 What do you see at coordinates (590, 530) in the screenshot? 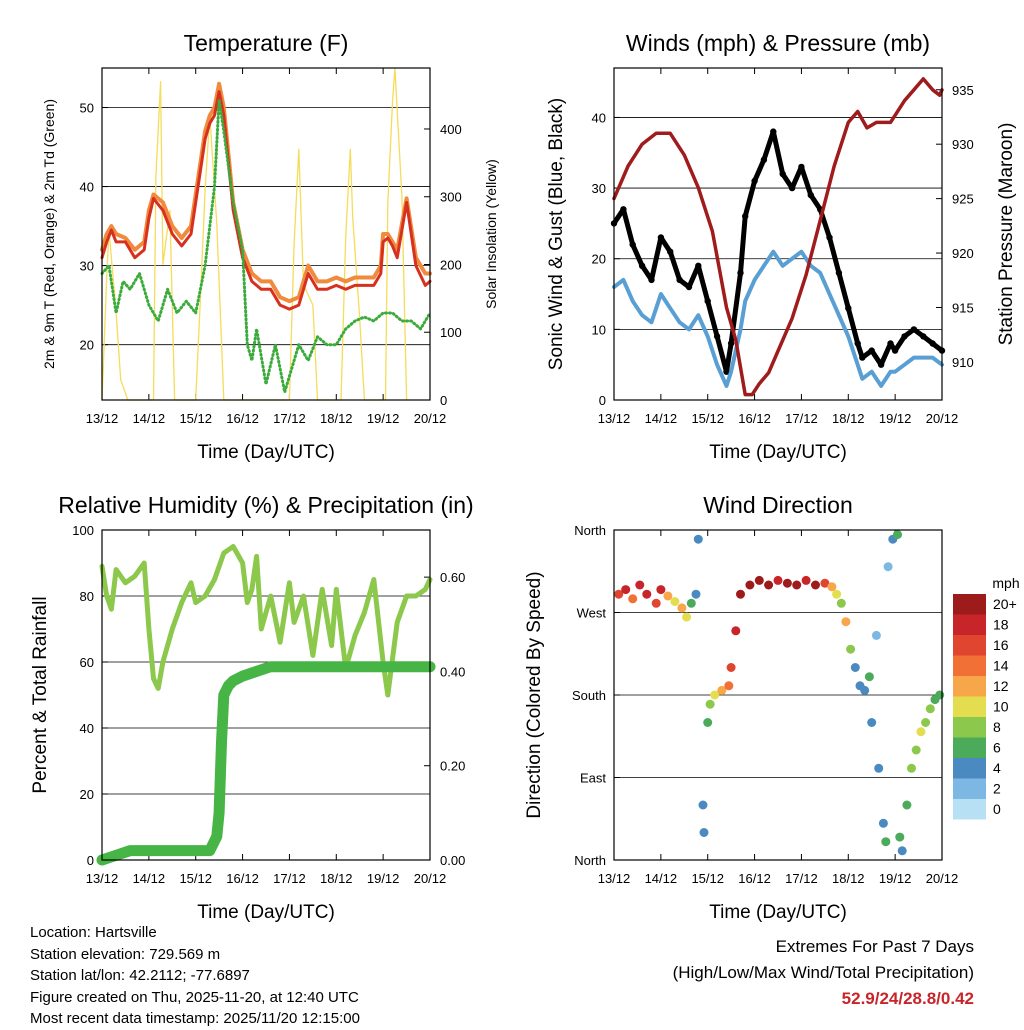
I see `y-tick-label: North` at bounding box center [590, 530].